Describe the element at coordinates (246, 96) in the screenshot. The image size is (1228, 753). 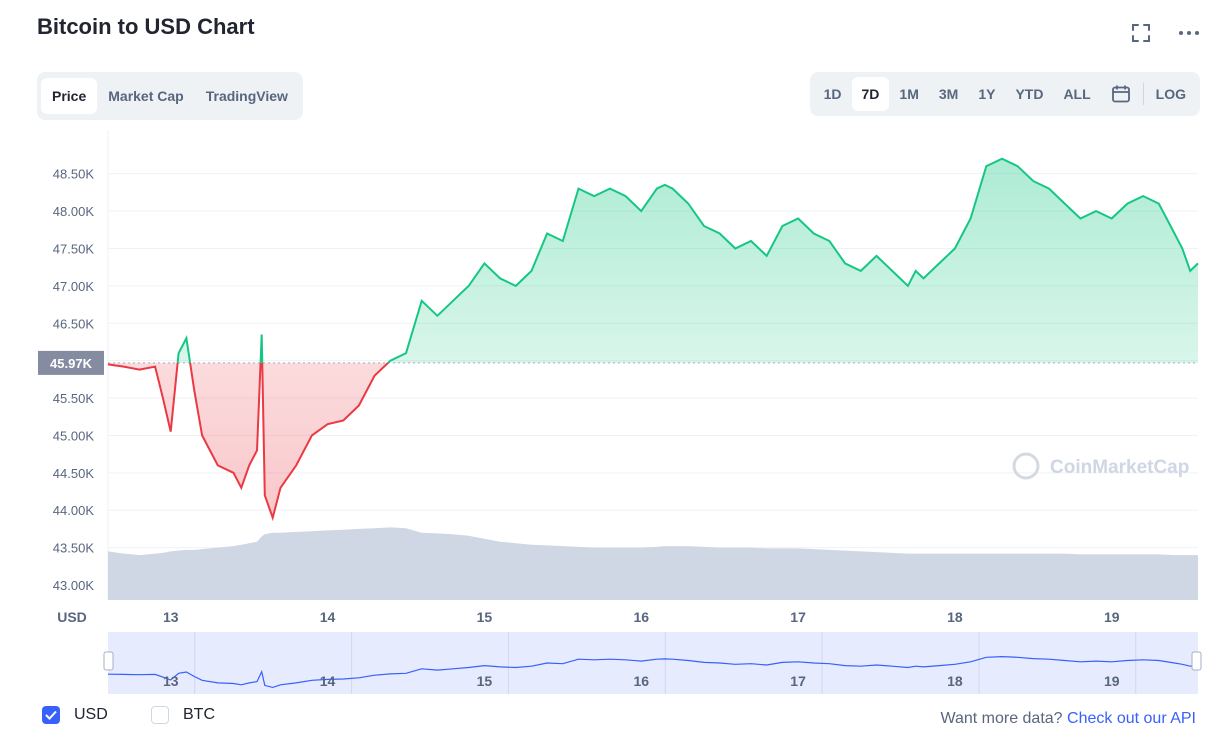
I see `tab-tradingview: TradingView` at that location.